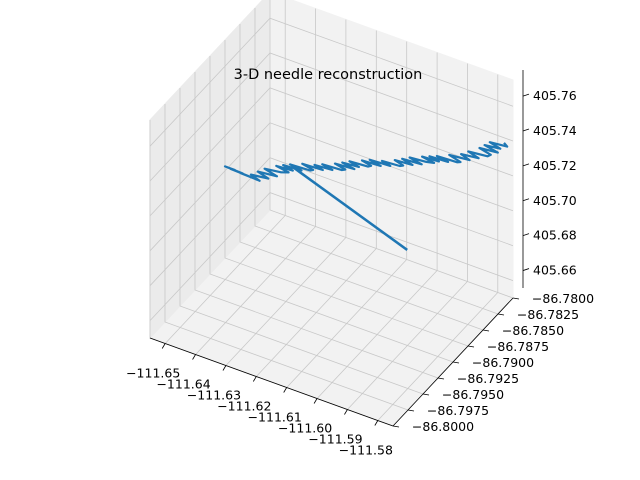  What do you see at coordinates (488, 378) in the screenshot?
I see `y-tick-label: −86.7925` at bounding box center [488, 378].